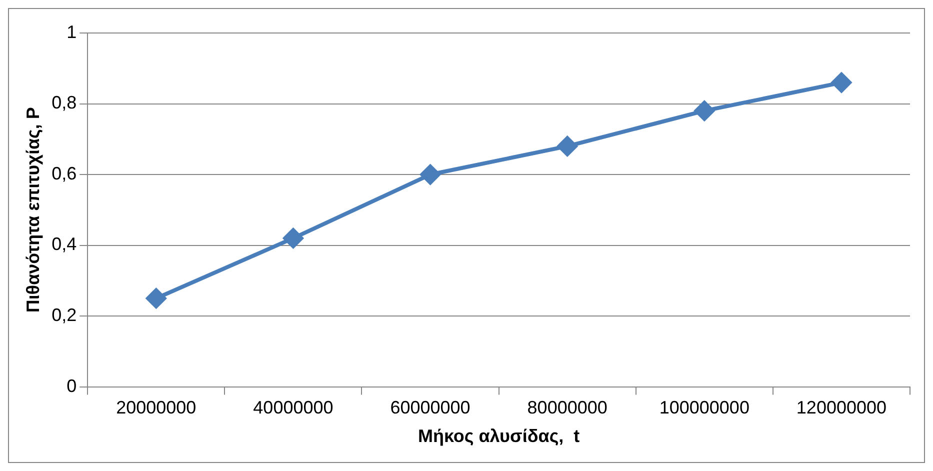 Image resolution: width=933 pixels, height=471 pixels. Describe the element at coordinates (499, 436) in the screenshot. I see `x-axis-title: Μήκος αλυσίδας, t` at that location.